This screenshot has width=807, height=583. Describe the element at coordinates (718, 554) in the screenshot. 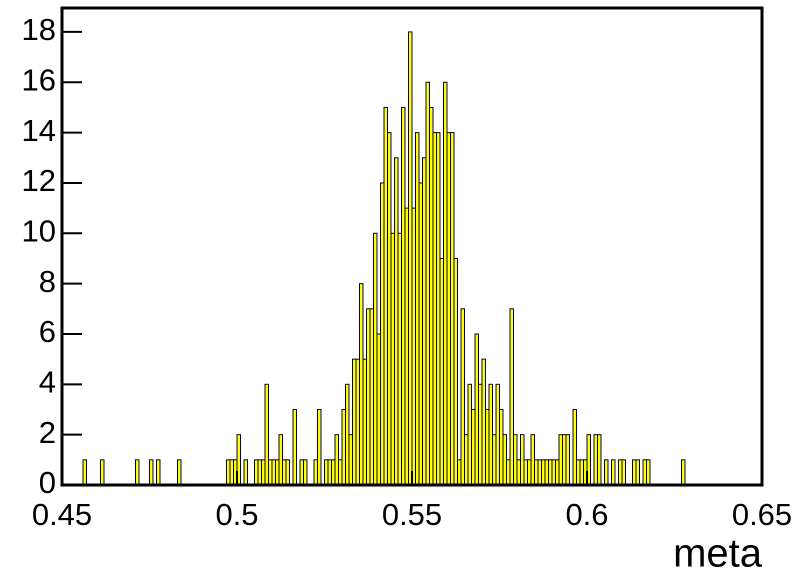

I see `x-axis-label: meta` at that location.